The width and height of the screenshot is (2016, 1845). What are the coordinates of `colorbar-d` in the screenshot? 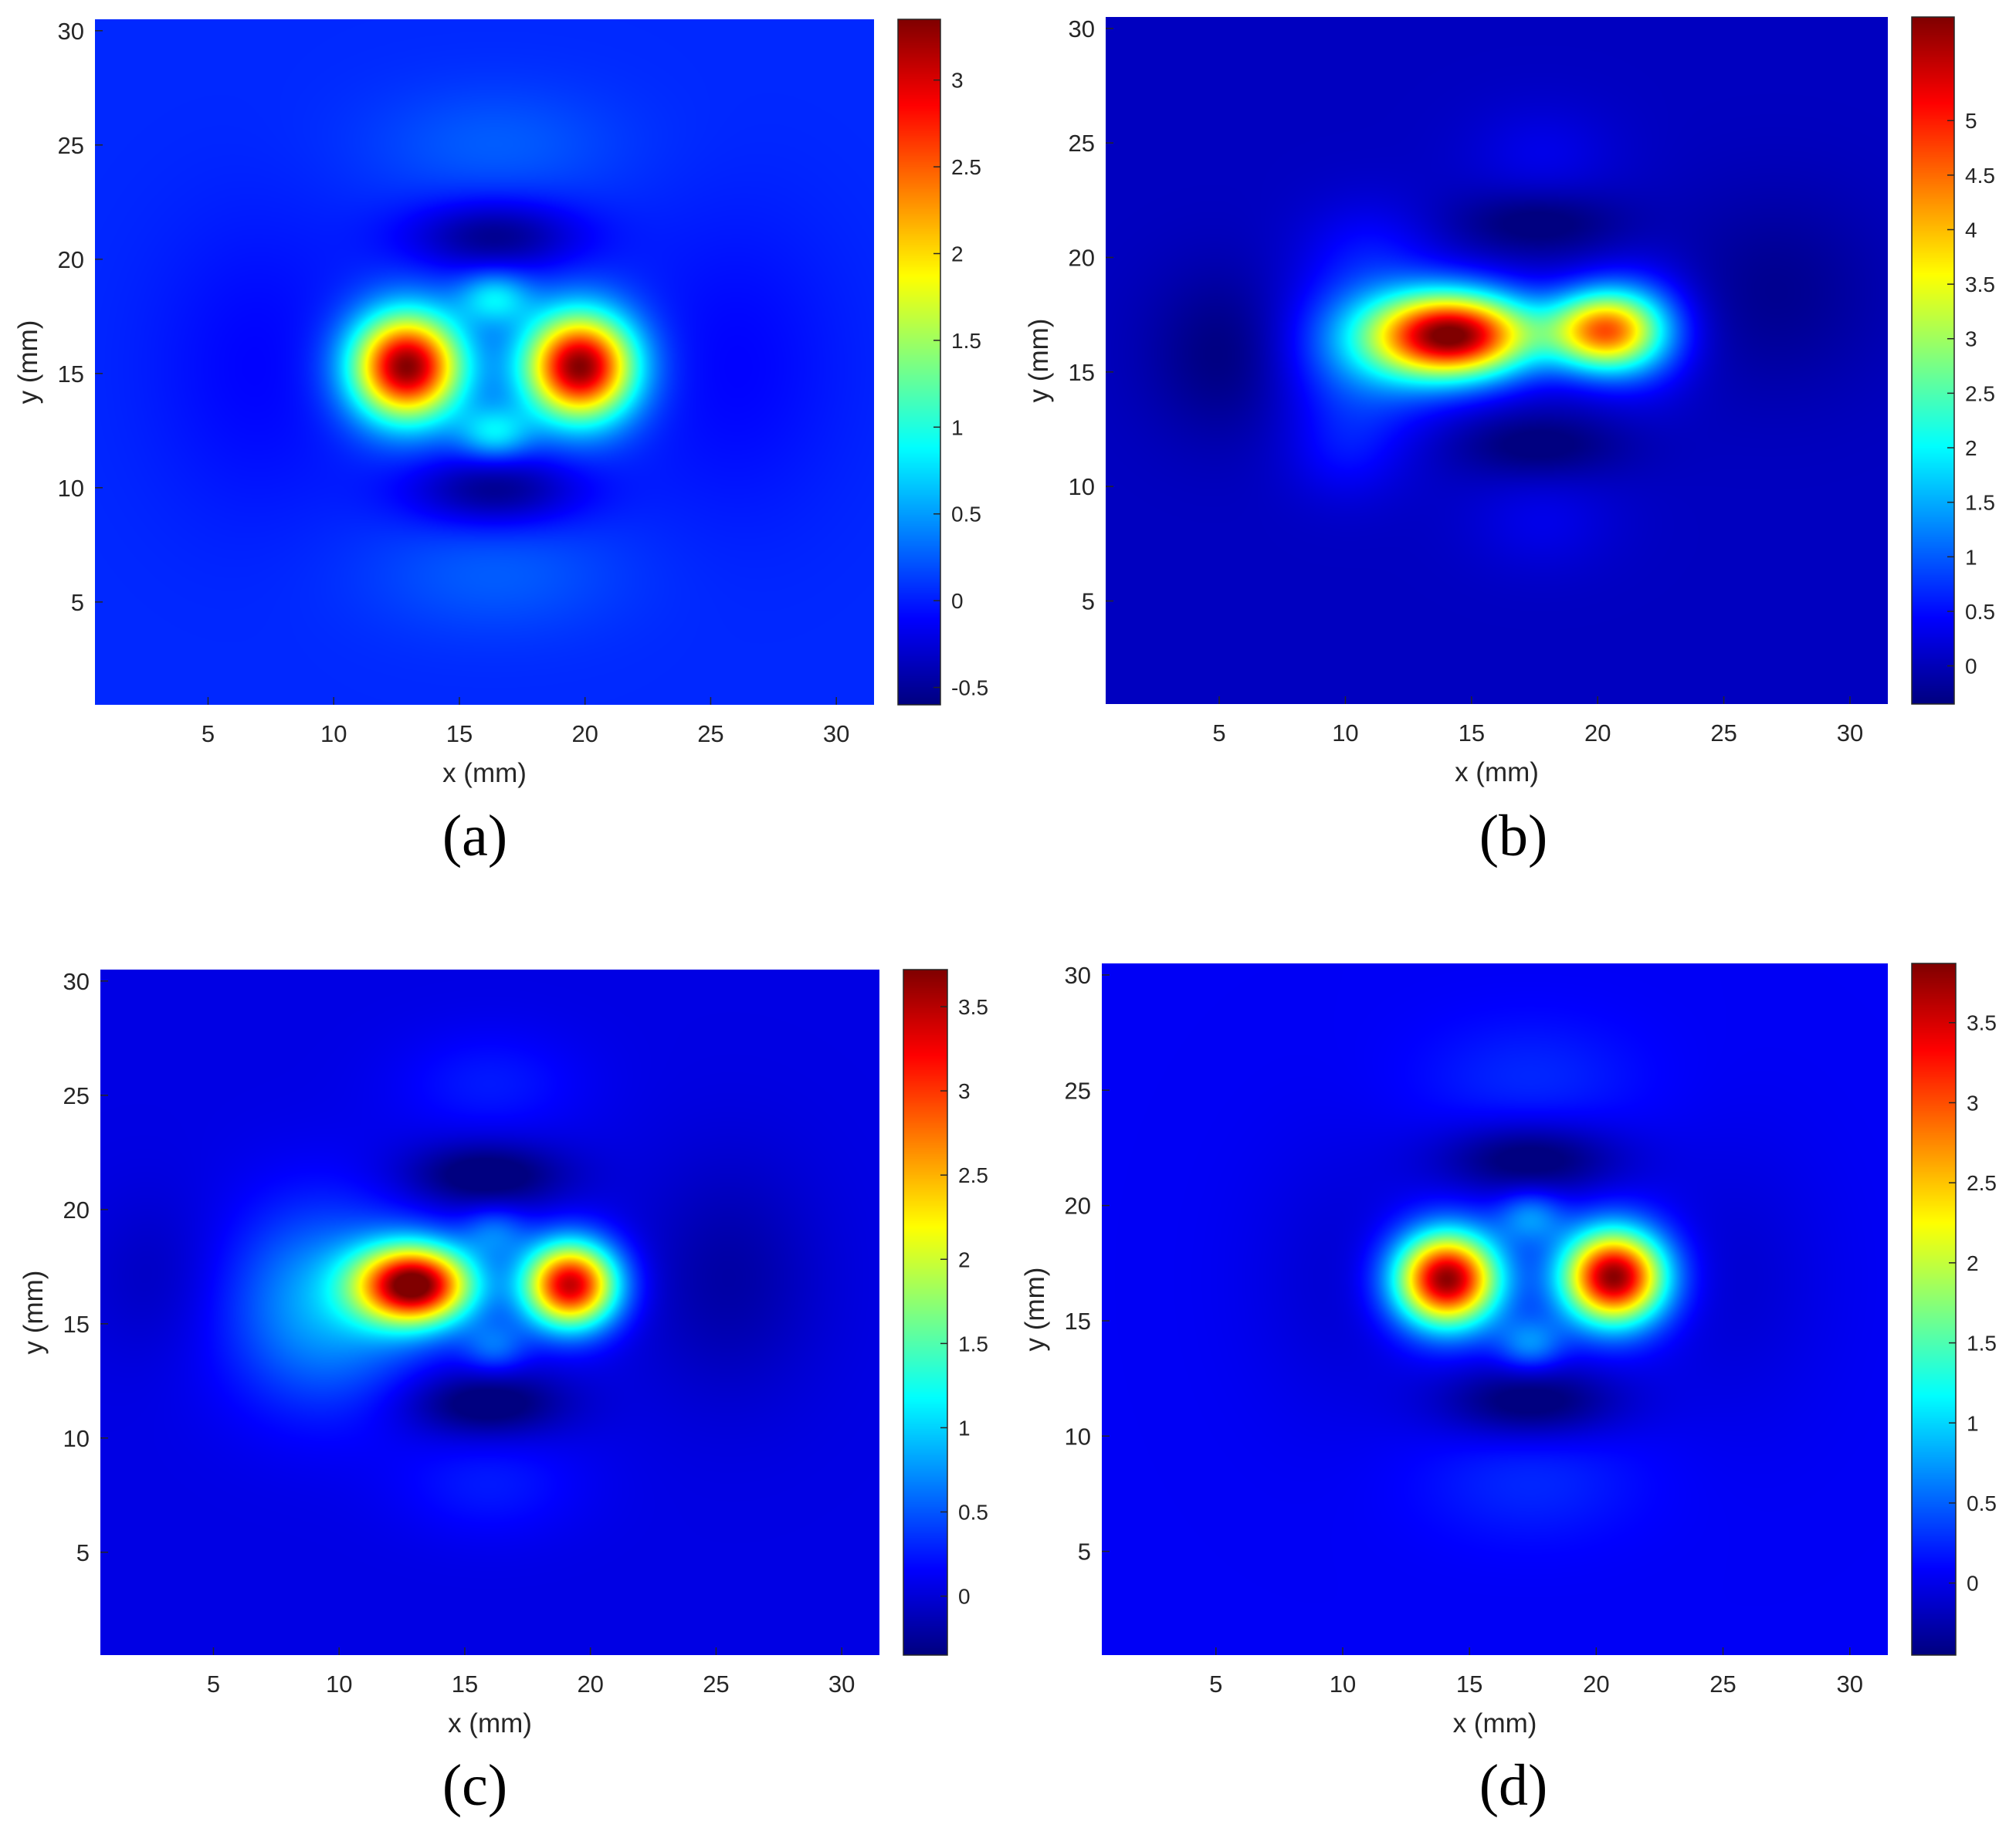 It's located at (1934, 1309).